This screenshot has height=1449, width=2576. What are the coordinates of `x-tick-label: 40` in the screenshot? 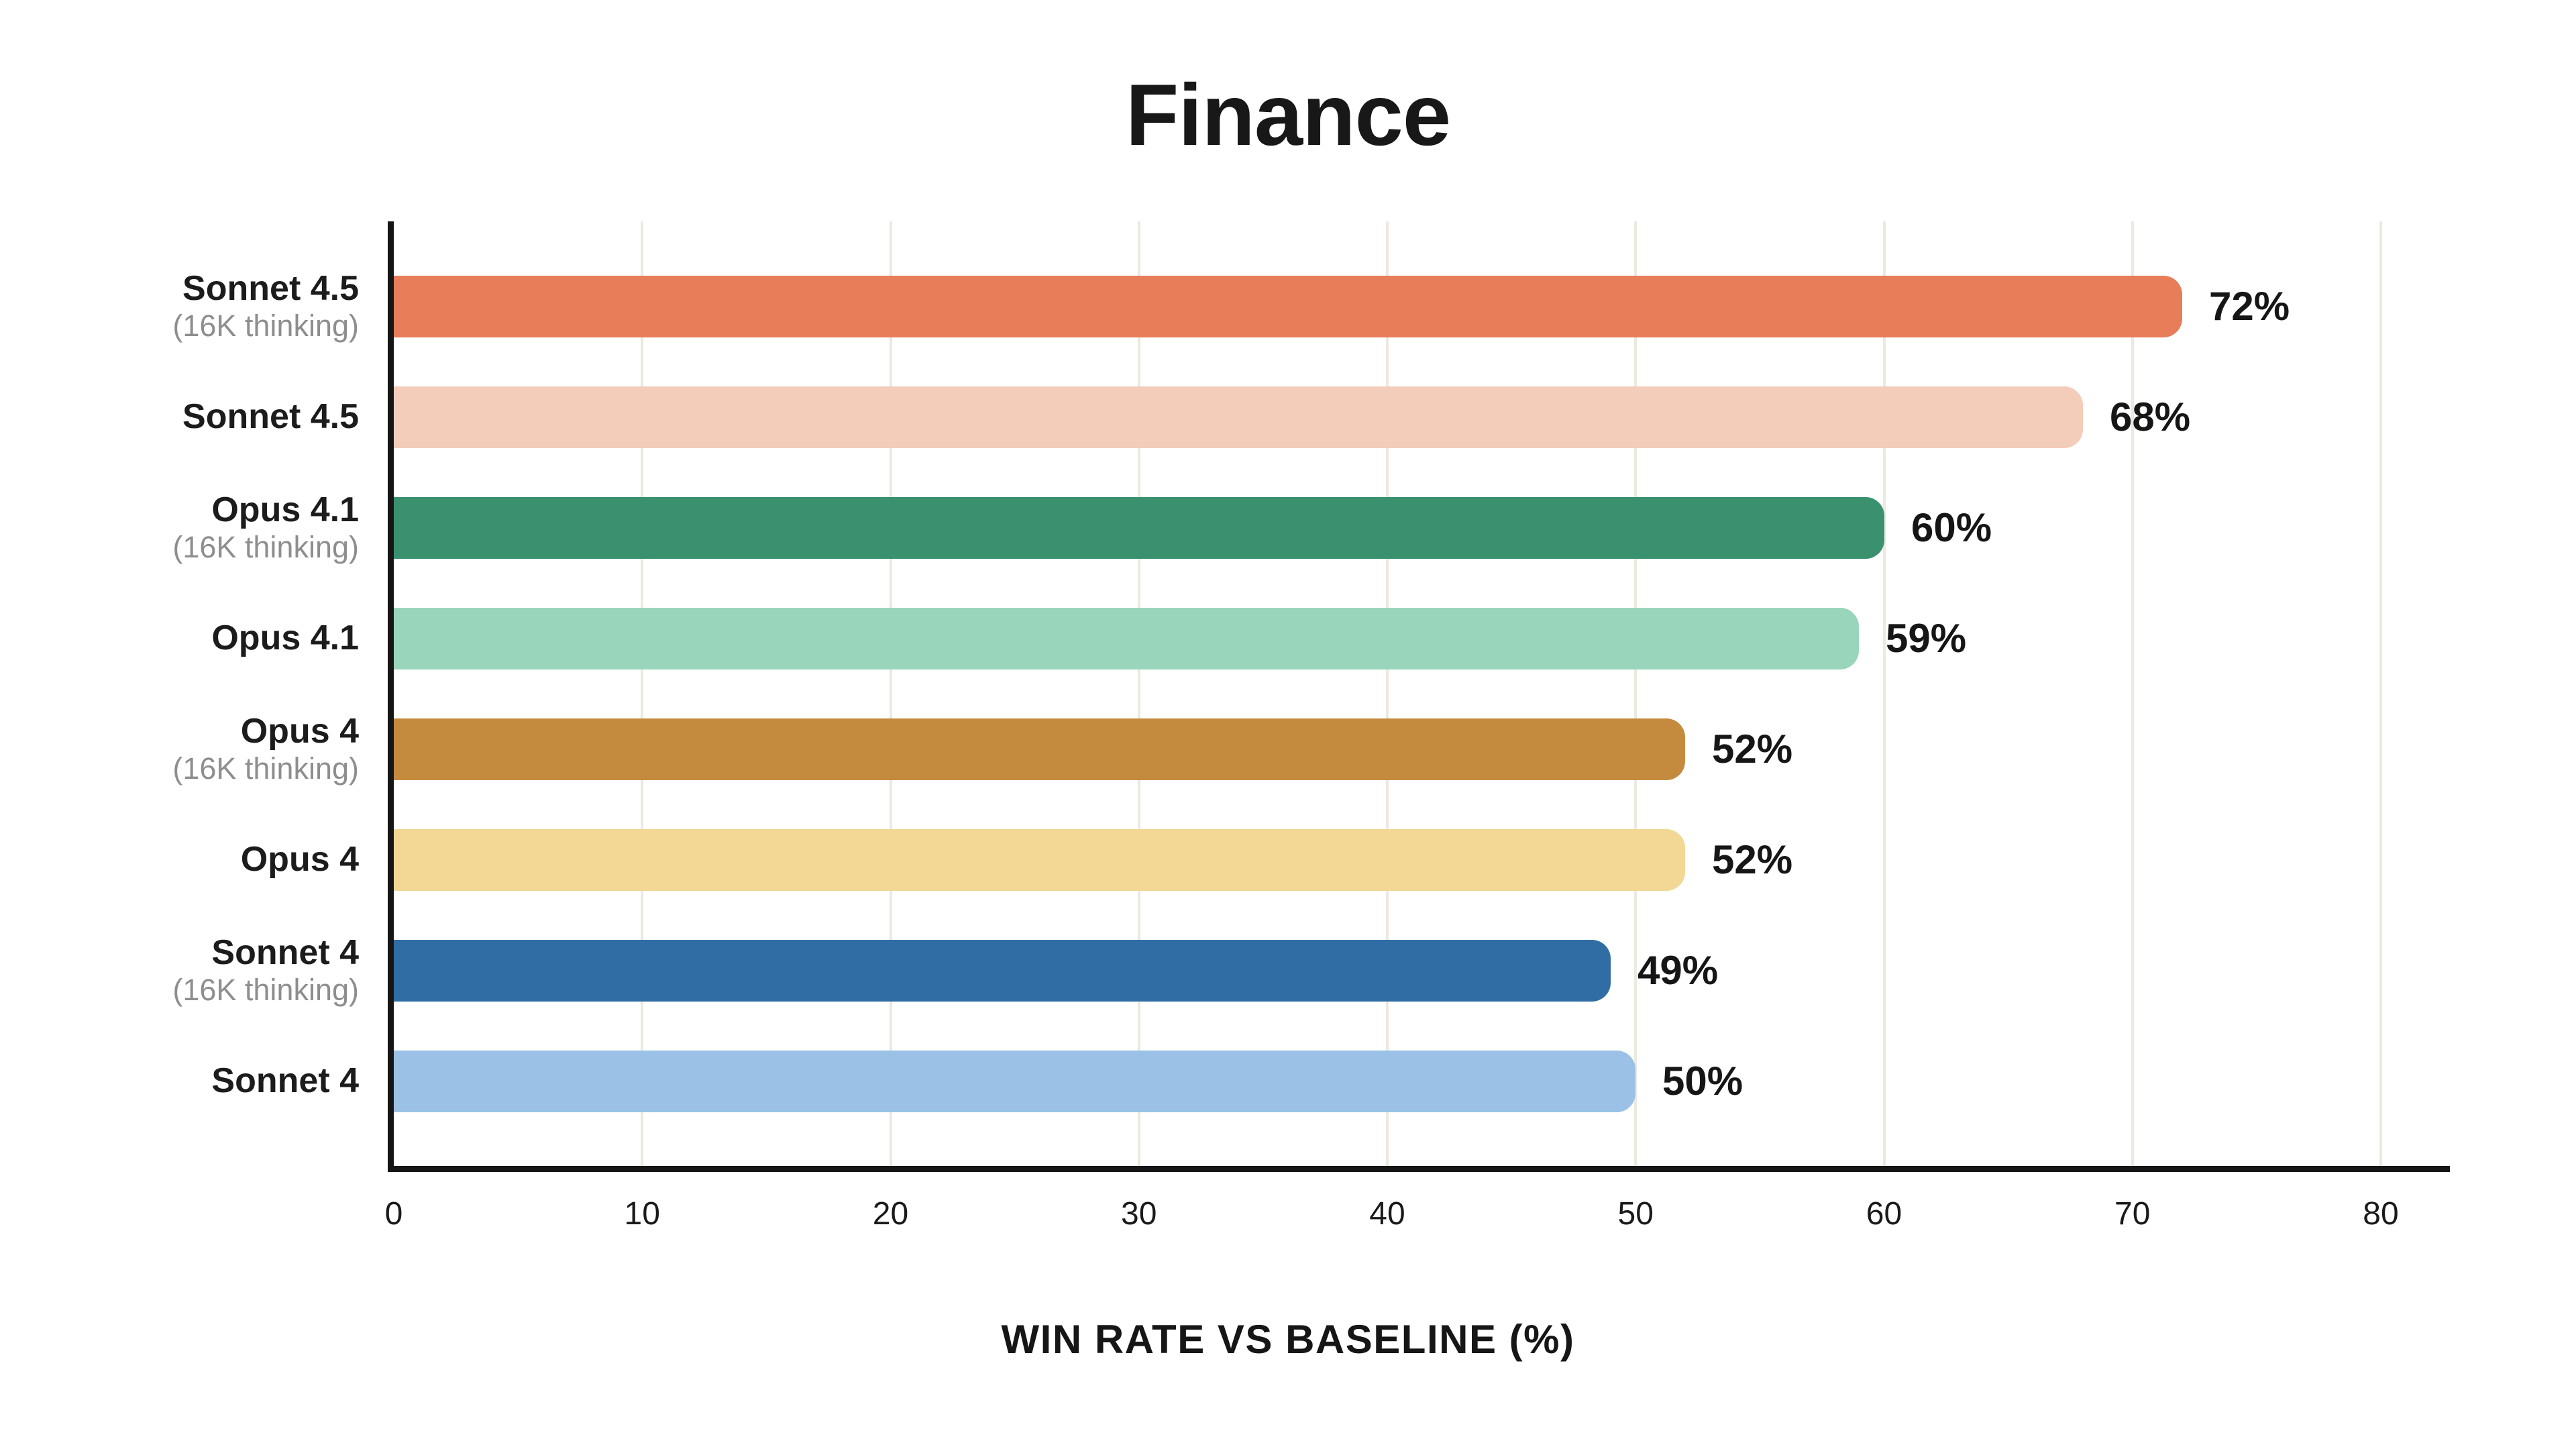 It's located at (1387, 1214).